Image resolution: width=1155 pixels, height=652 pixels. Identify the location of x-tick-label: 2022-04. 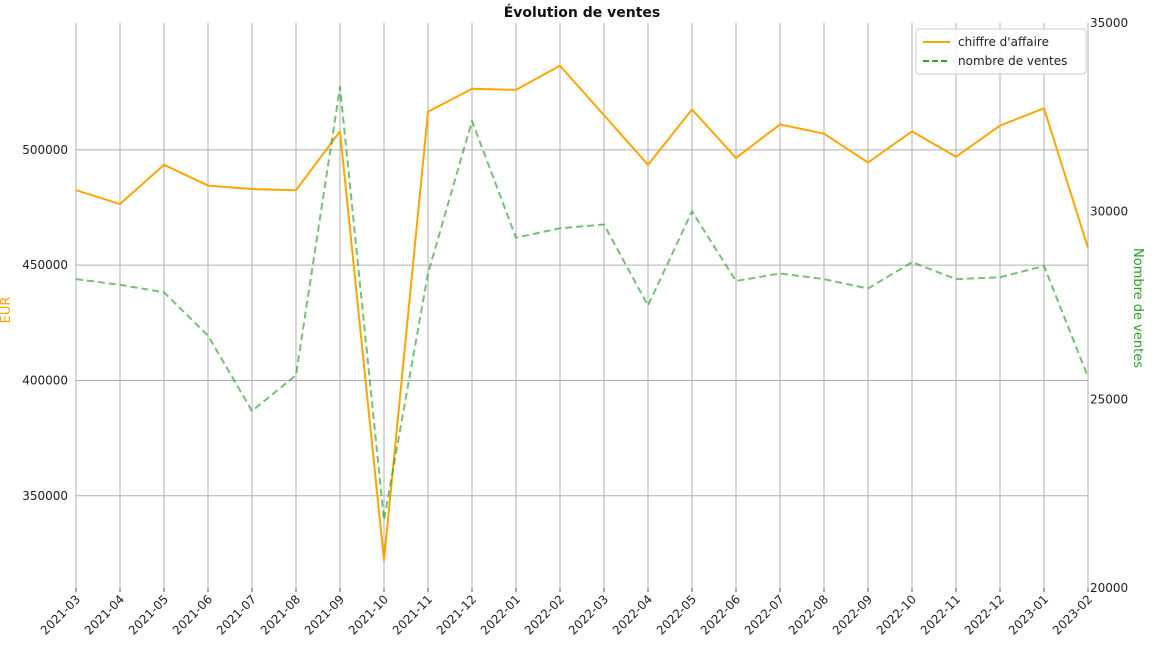
(632, 614).